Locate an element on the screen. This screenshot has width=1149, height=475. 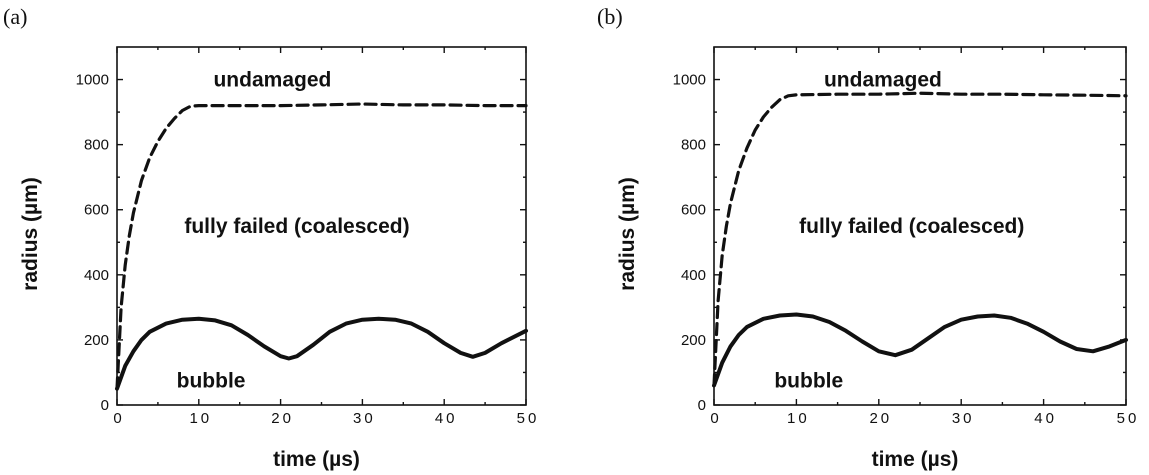
panel-label: (b) is located at coordinates (610, 16).